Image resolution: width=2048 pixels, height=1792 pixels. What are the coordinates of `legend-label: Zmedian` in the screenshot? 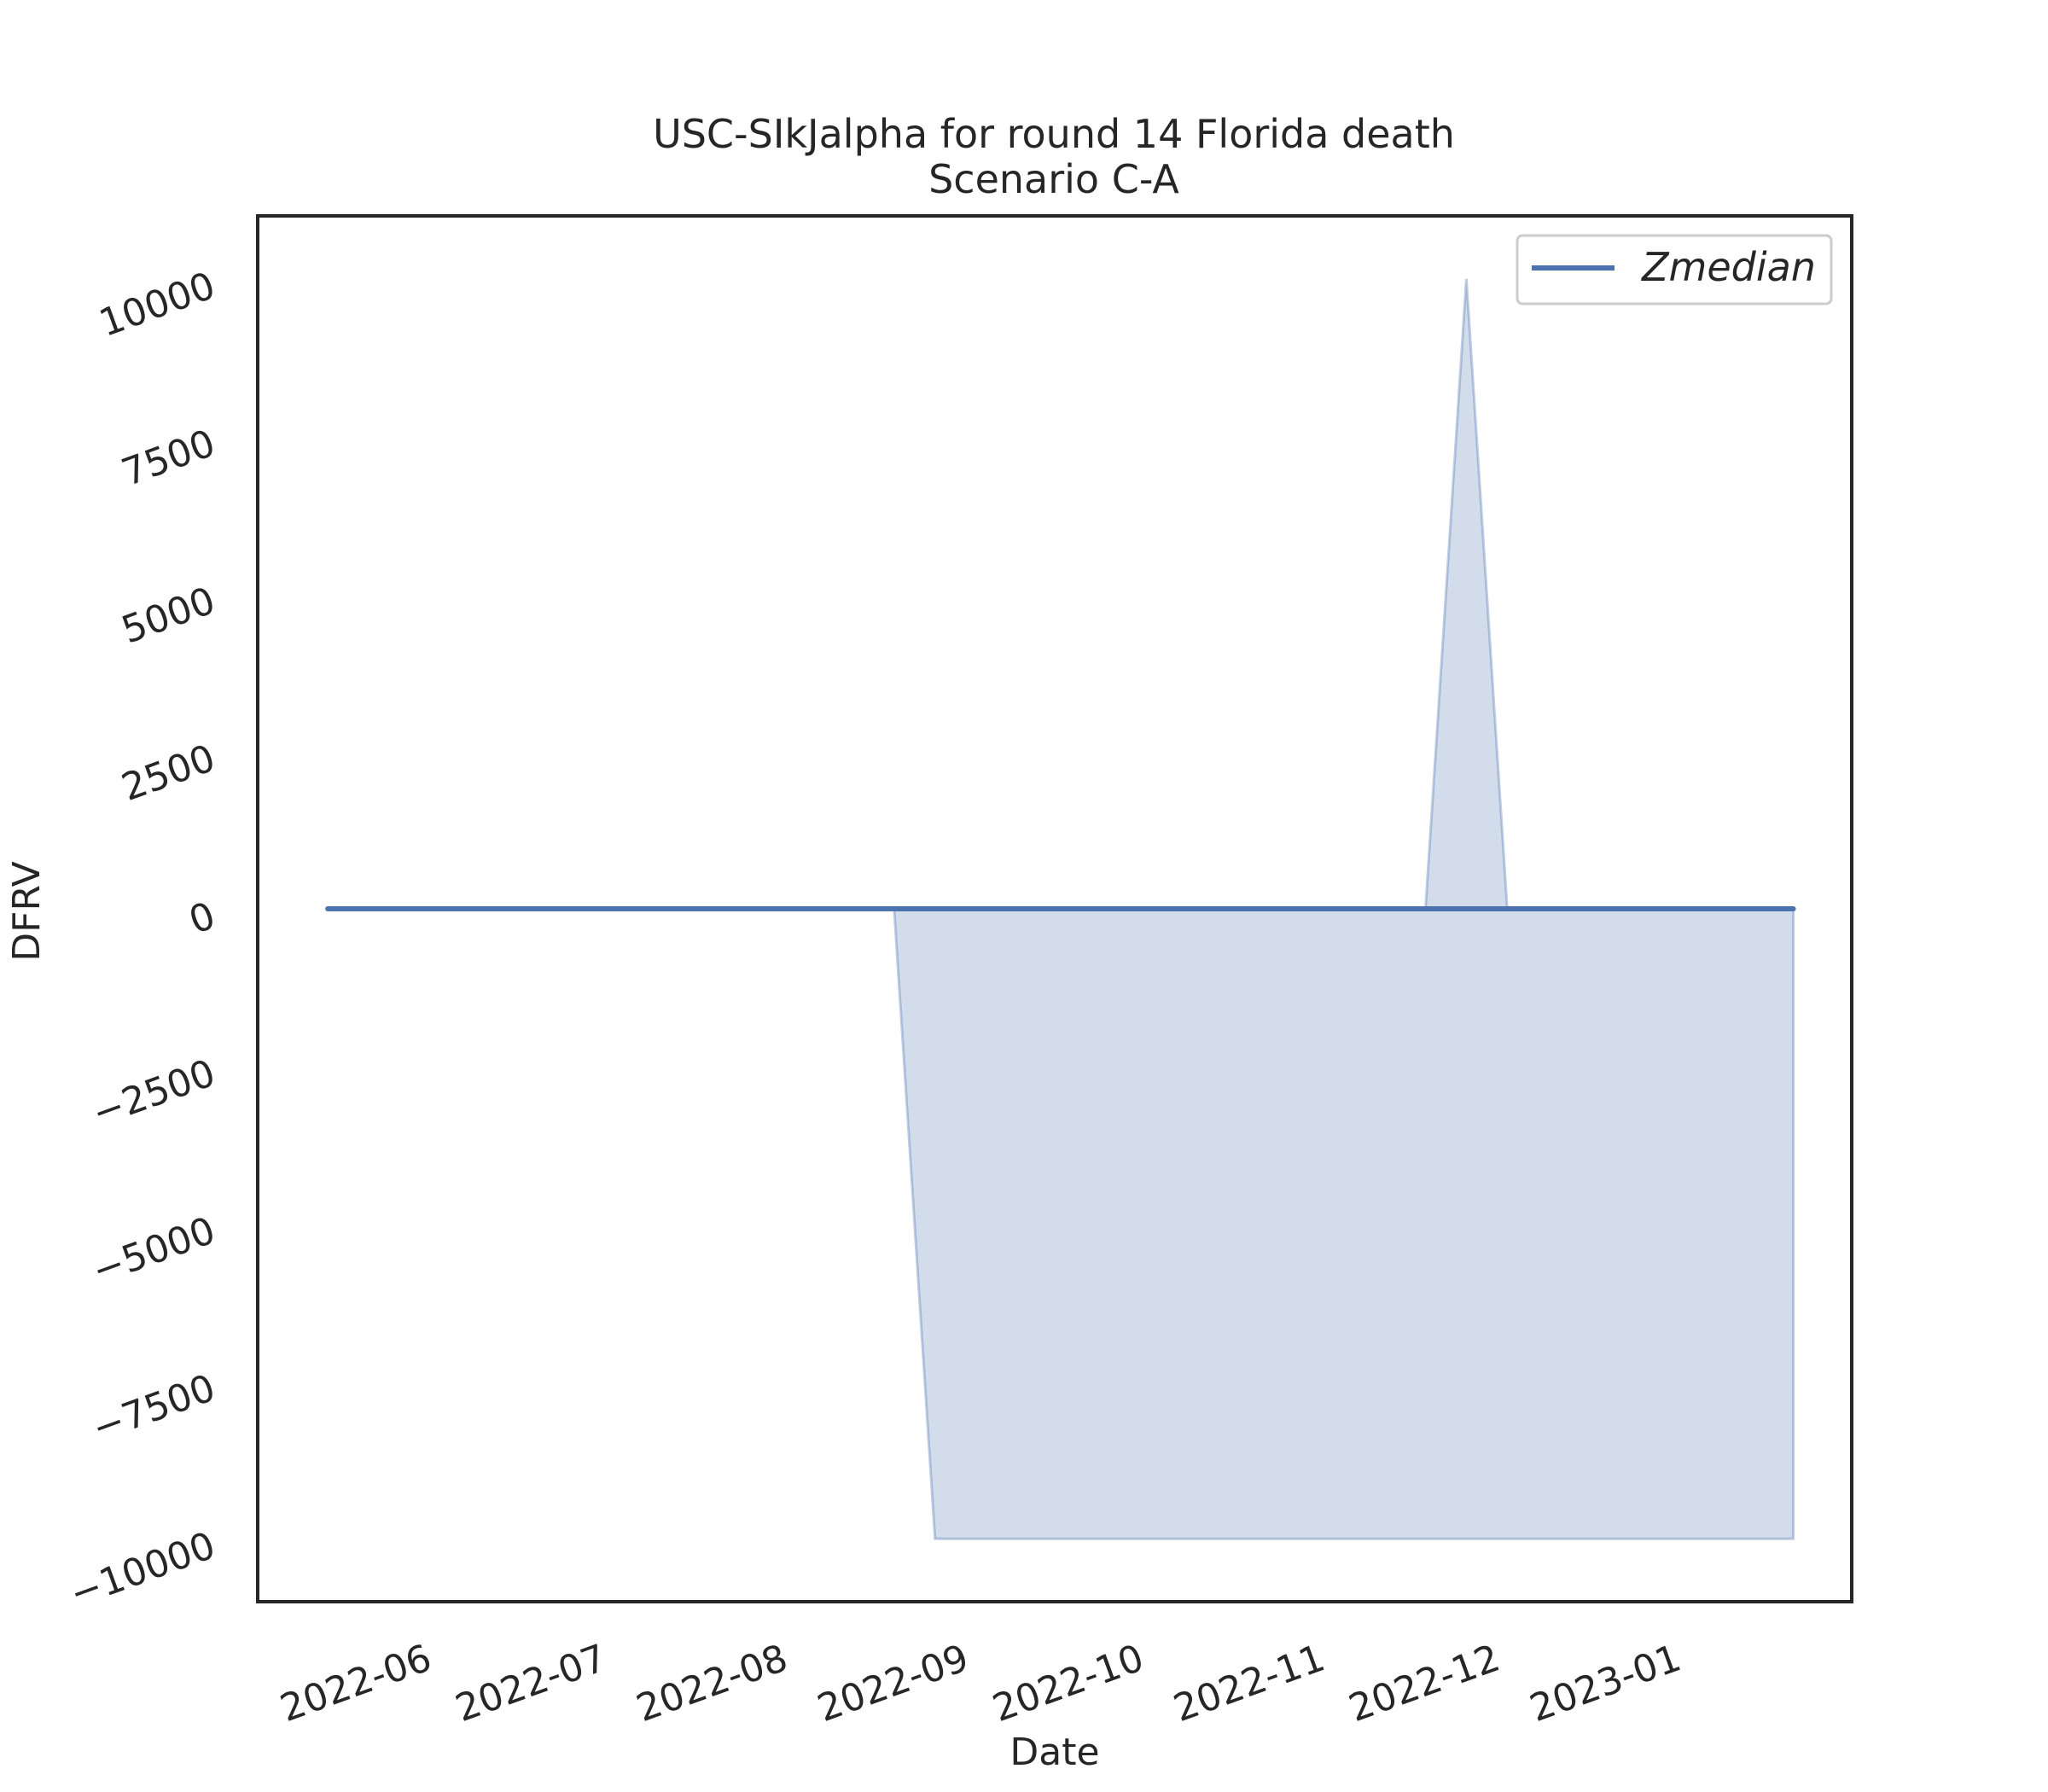 It's located at (1728, 267).